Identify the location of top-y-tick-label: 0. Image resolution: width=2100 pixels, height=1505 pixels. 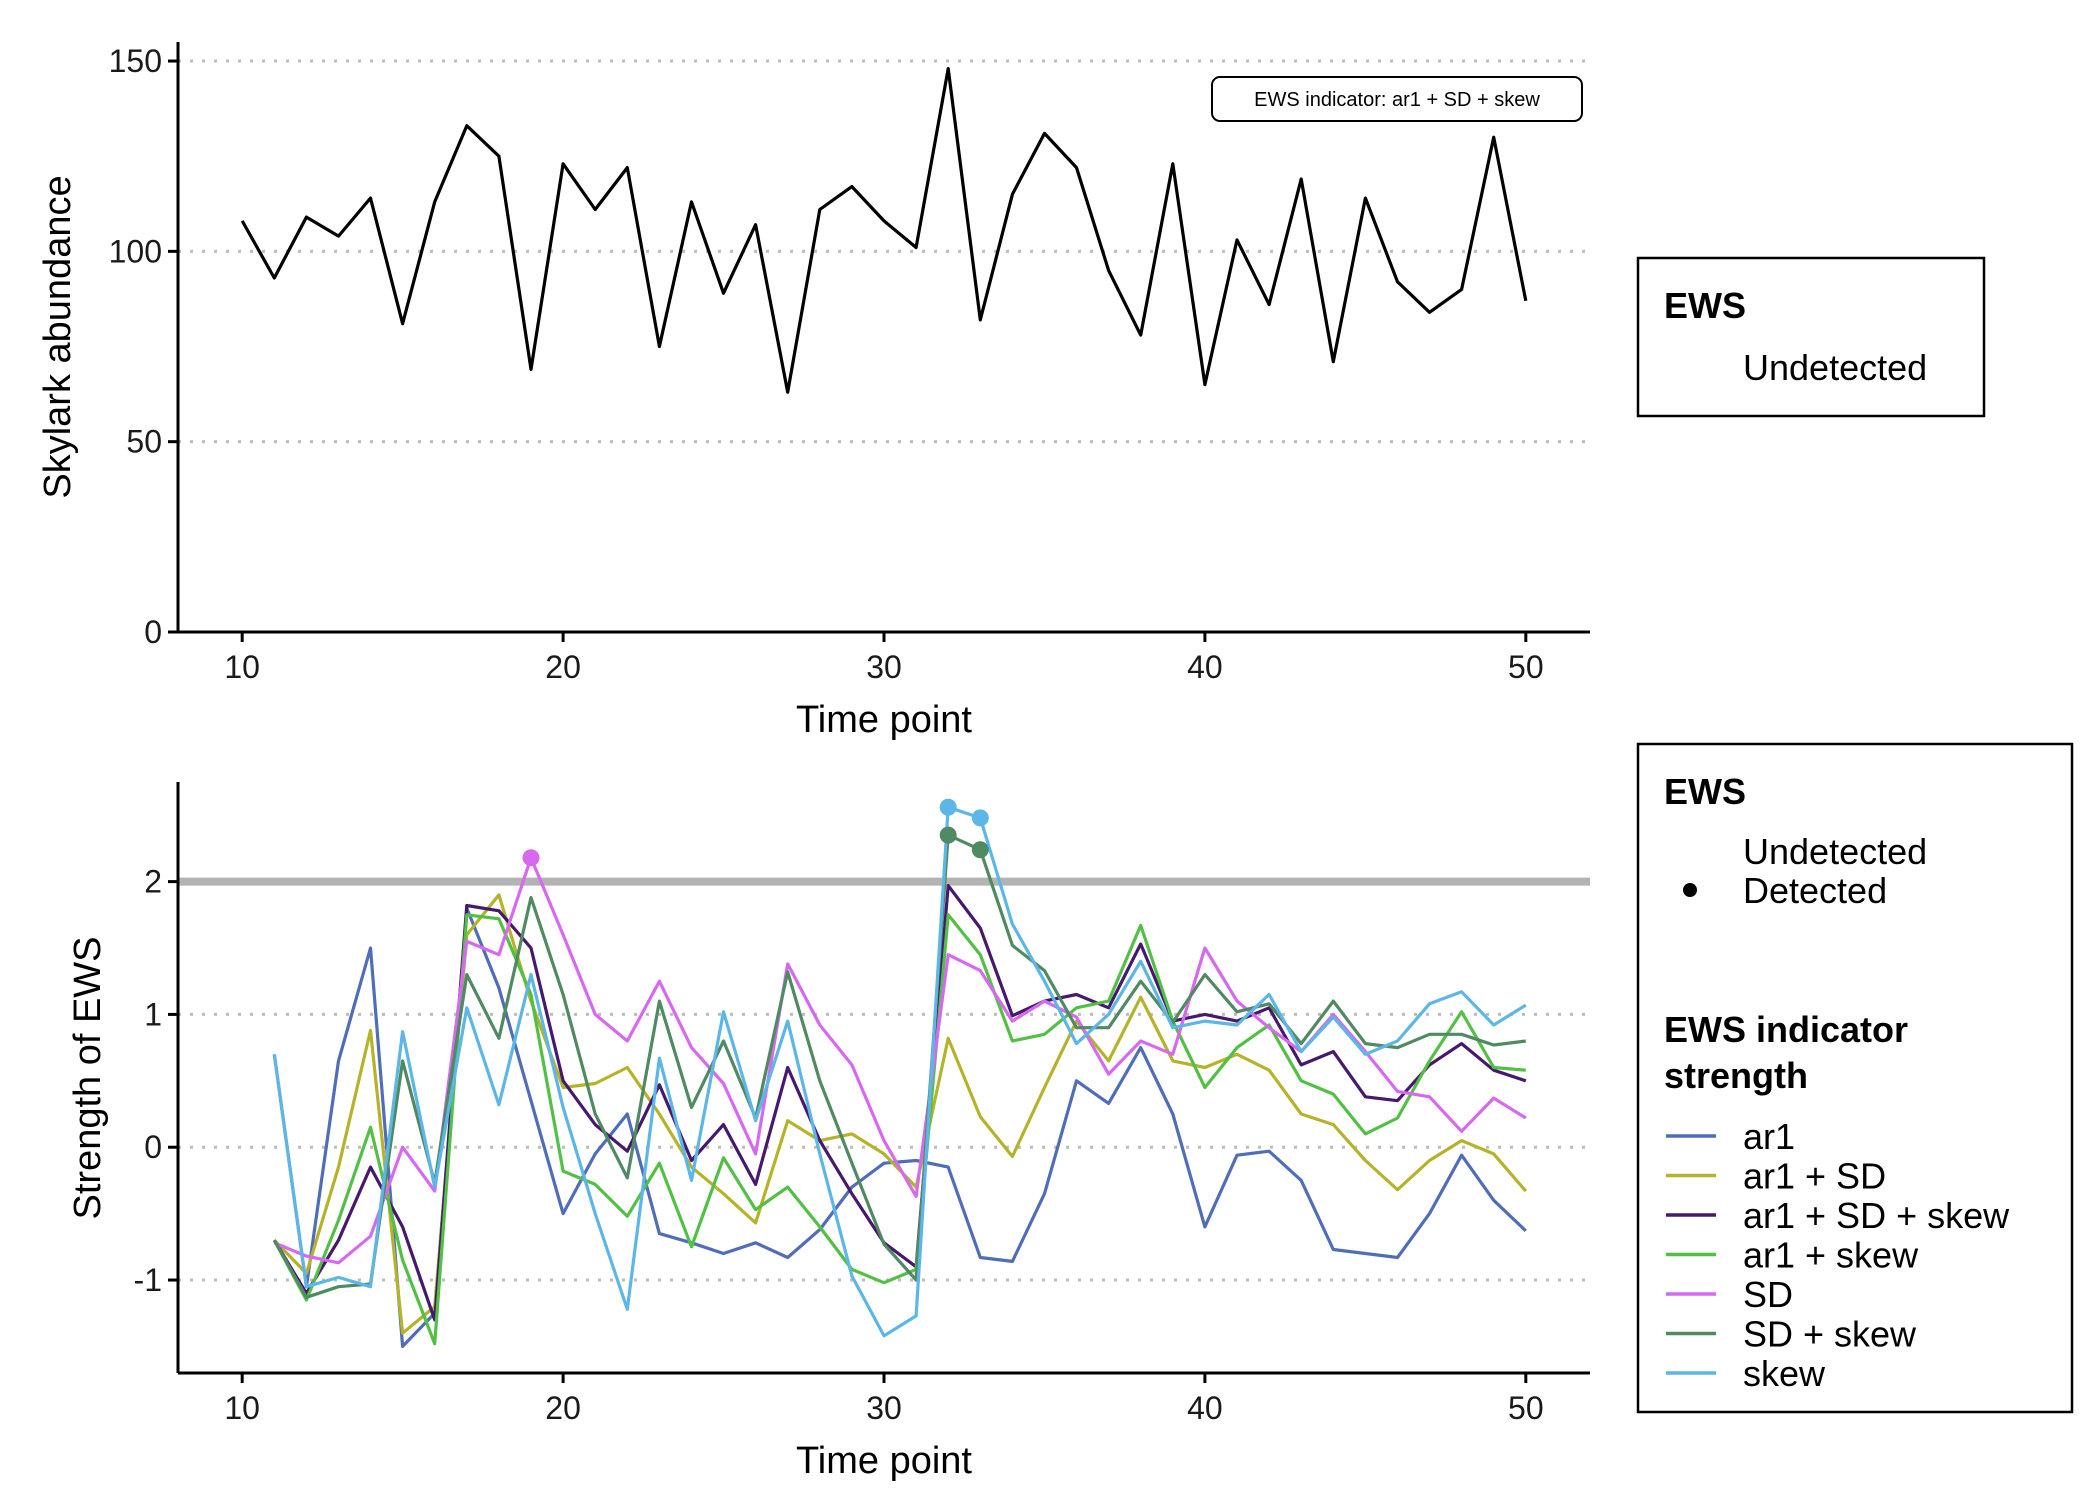
(153, 632).